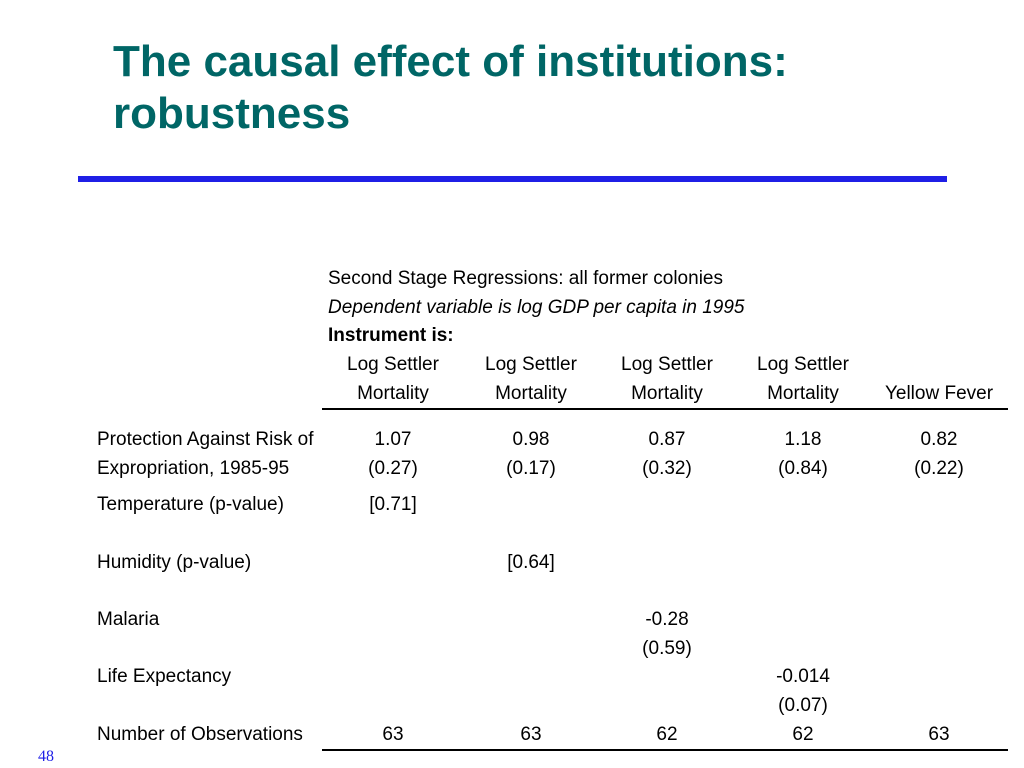 The width and height of the screenshot is (1024, 768). I want to click on col-header-5-line2: Yellow Fever, so click(939, 393).